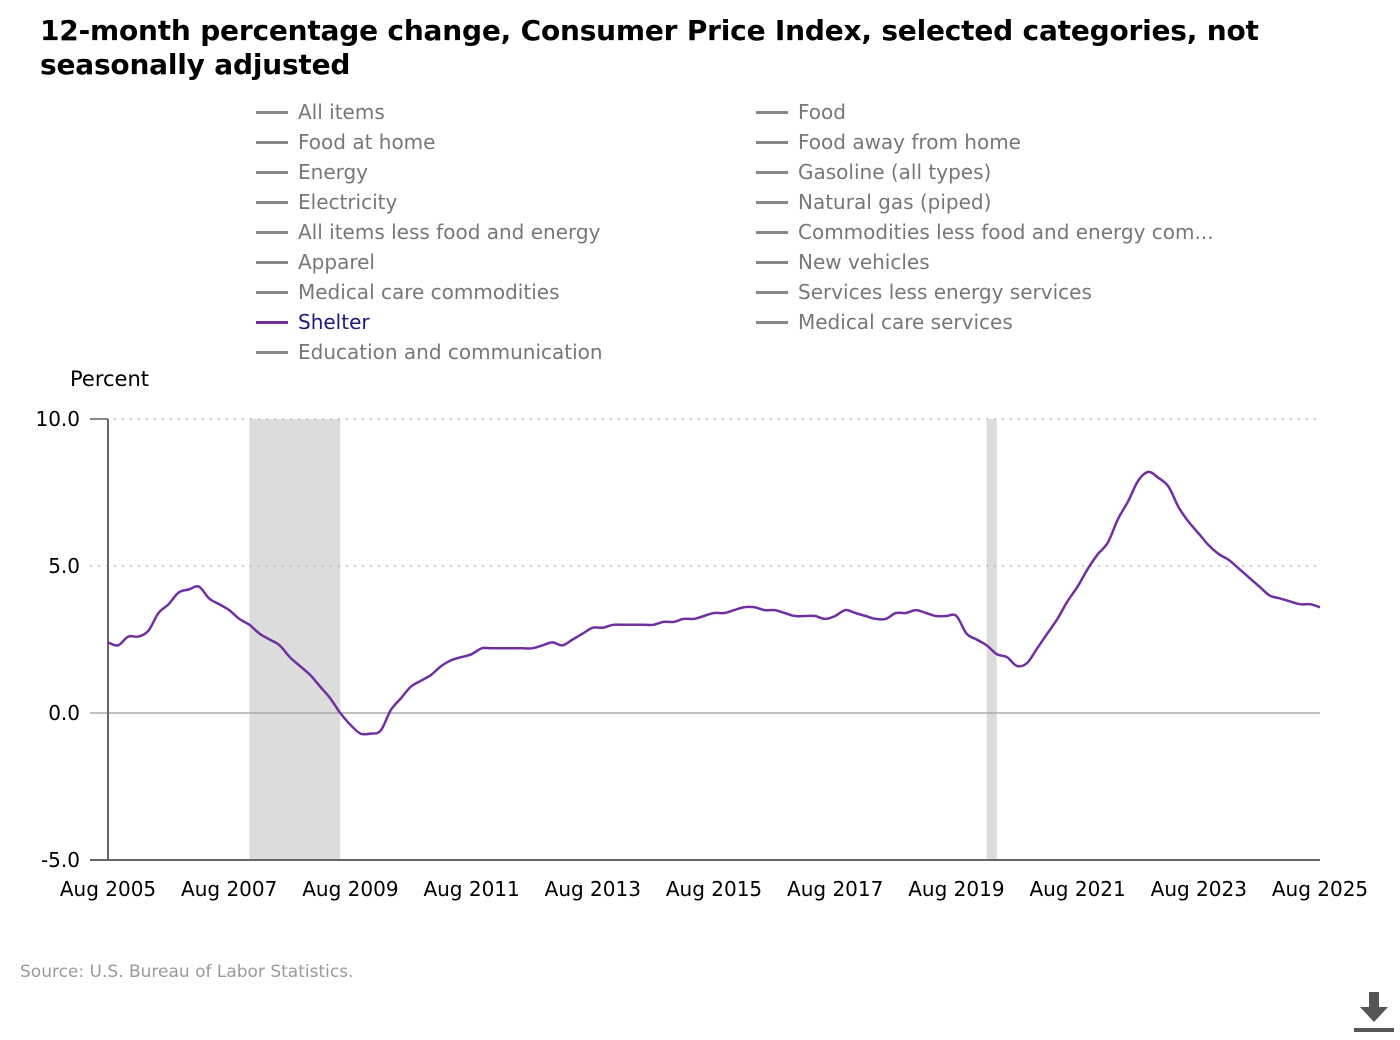  What do you see at coordinates (1320, 889) in the screenshot?
I see `x-tick-label: Aug 2025` at bounding box center [1320, 889].